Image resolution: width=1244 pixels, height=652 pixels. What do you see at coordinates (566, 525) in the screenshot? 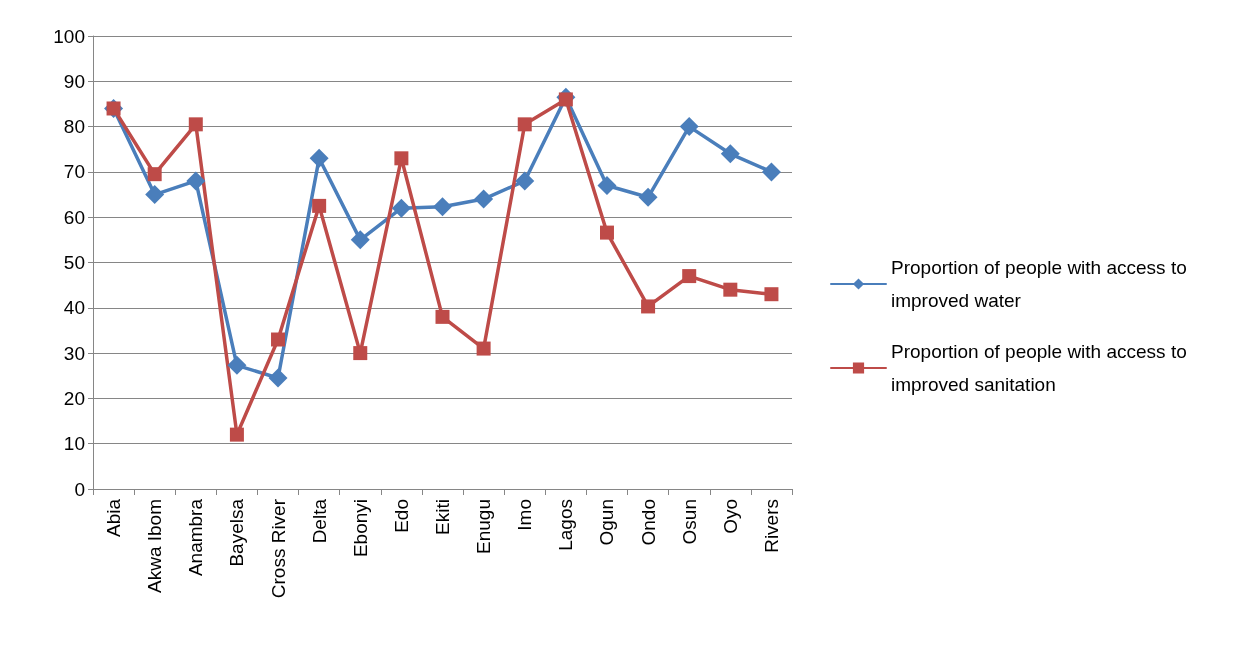
I see `x-tick-label: Lagos` at bounding box center [566, 525].